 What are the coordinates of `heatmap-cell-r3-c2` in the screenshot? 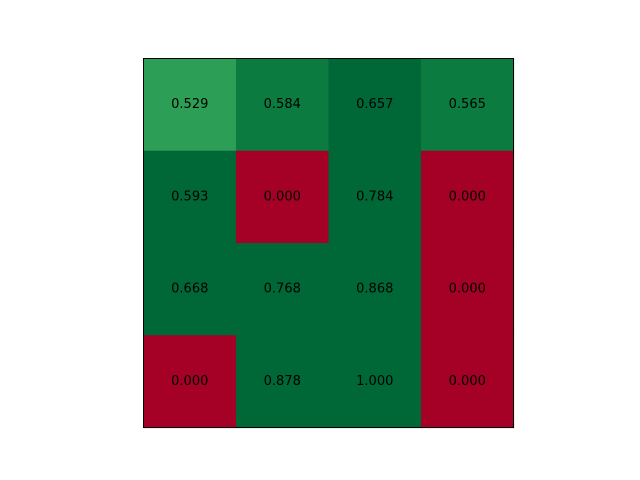 It's located at (375, 382).